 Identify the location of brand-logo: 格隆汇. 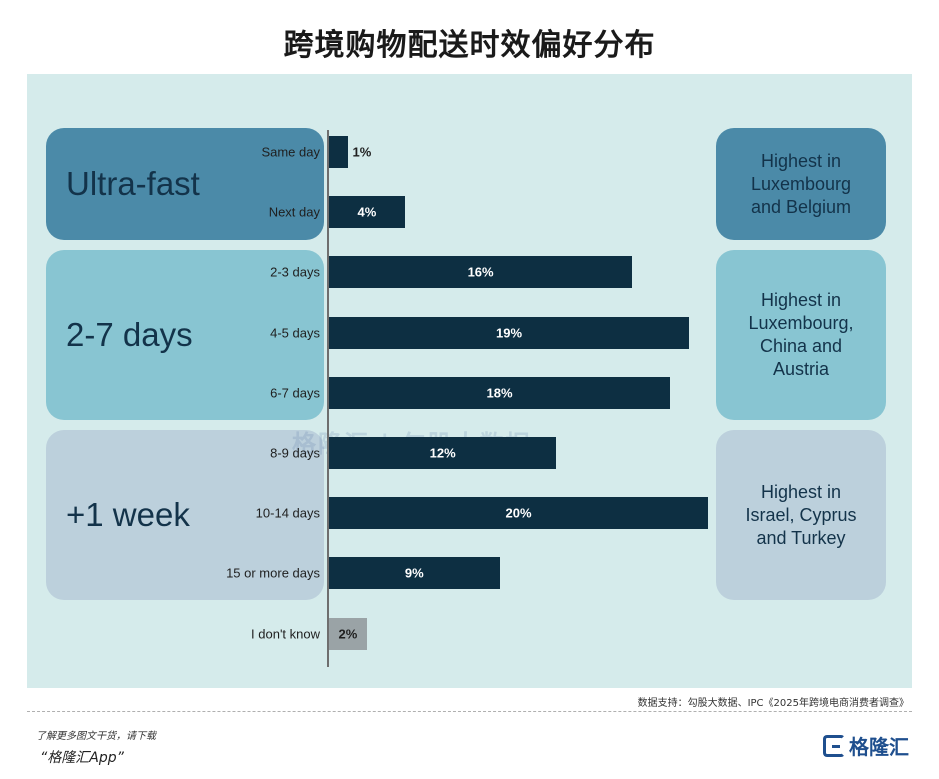
(866, 745).